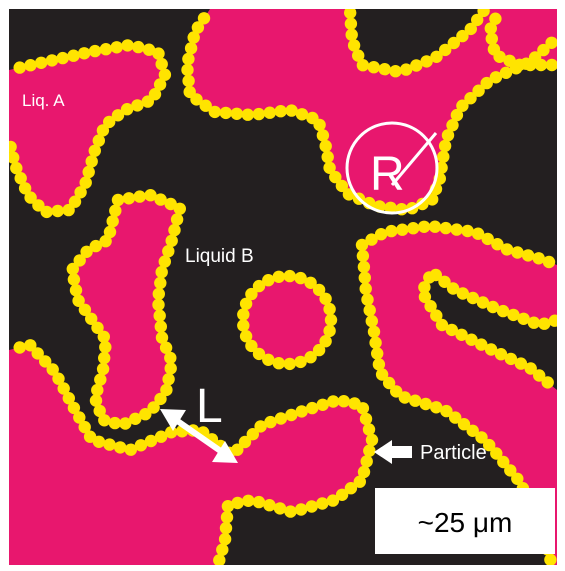 The height and width of the screenshot is (571, 565). Describe the element at coordinates (465, 521) in the screenshot. I see `scale-bar: ~25 μm` at that location.